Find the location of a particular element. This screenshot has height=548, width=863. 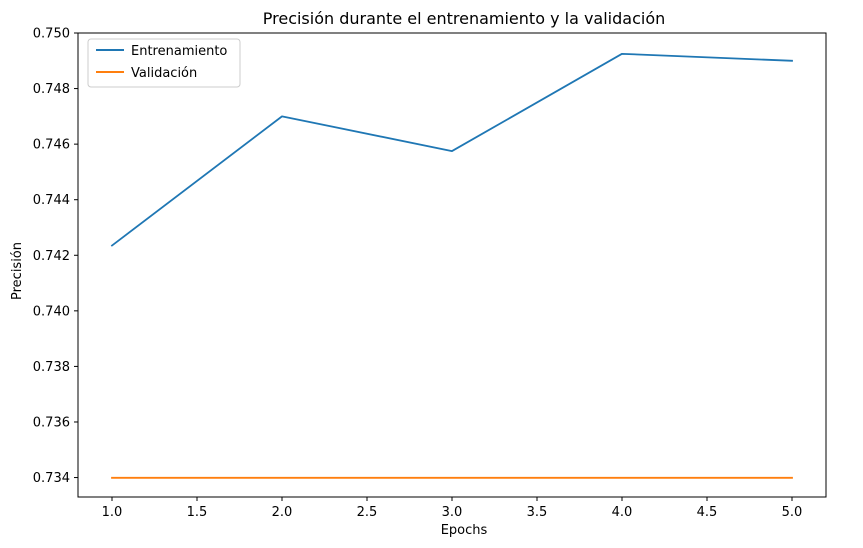

x-tick-label: 3.5 is located at coordinates (537, 512).